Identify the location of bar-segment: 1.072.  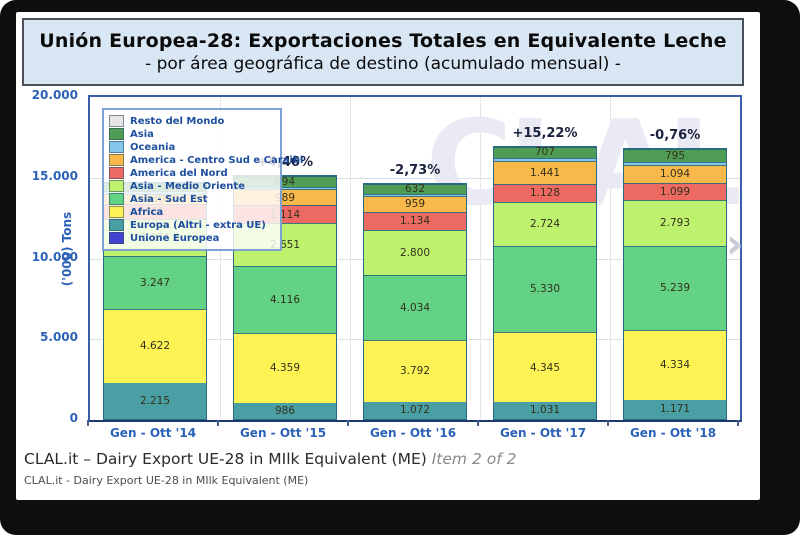
(415, 410).